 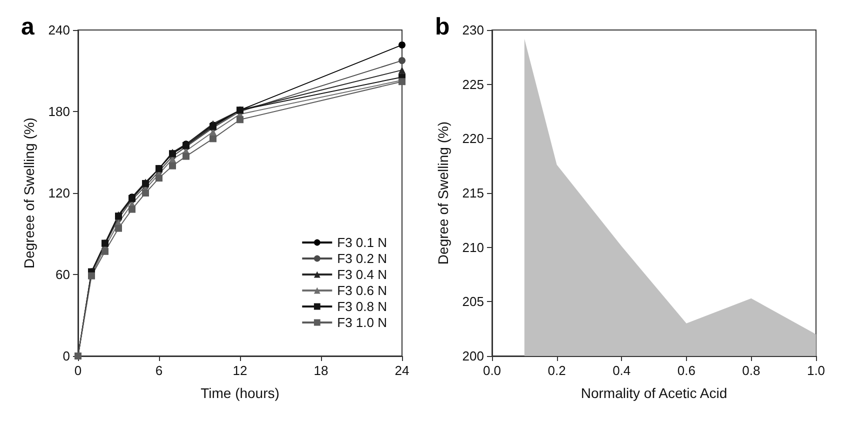 What do you see at coordinates (28, 27) in the screenshot?
I see `chart-title: a` at bounding box center [28, 27].